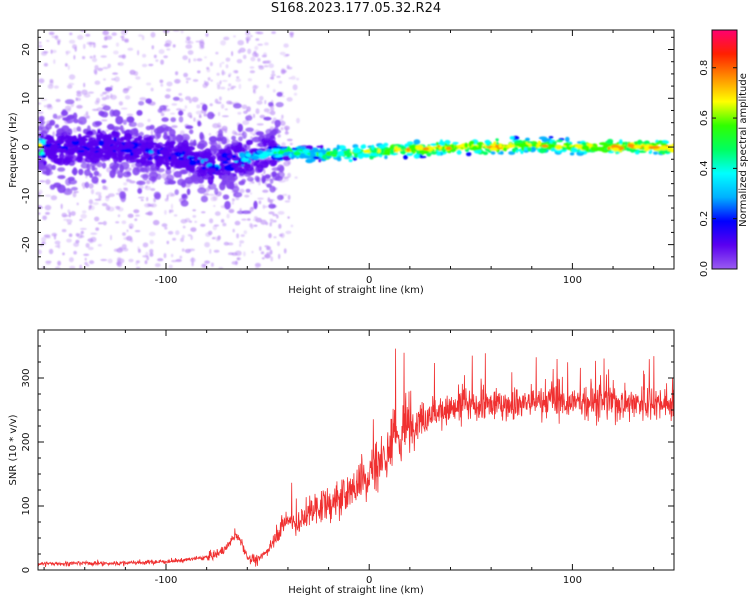  I want to click on colorbar-tick-label: 0.8, so click(704, 68).